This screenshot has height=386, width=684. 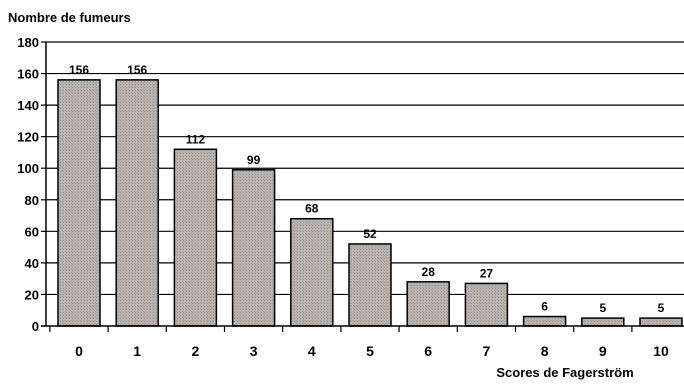 What do you see at coordinates (312, 351) in the screenshot?
I see `x-tick-label-4: 4` at bounding box center [312, 351].